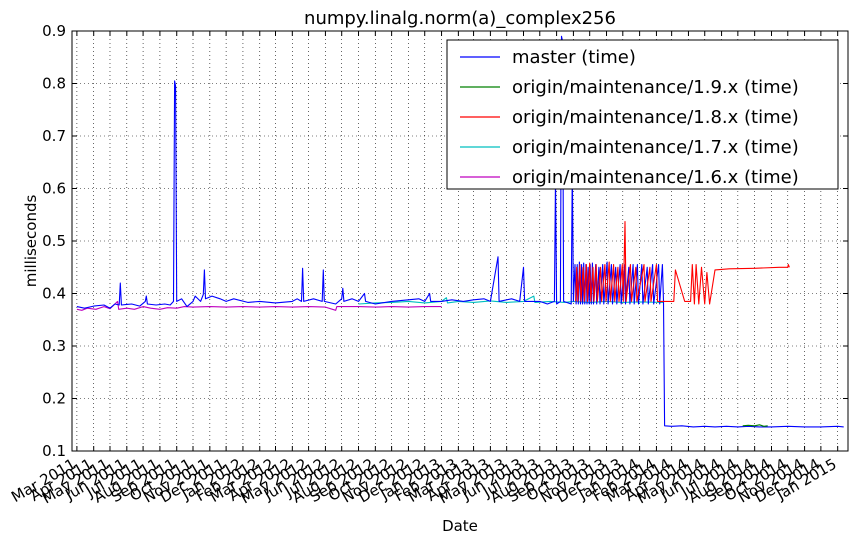 The width and height of the screenshot is (858, 542). What do you see at coordinates (655, 87) in the screenshot?
I see `legend-label: origin/maintenance/1.9.x (time)` at bounding box center [655, 87].